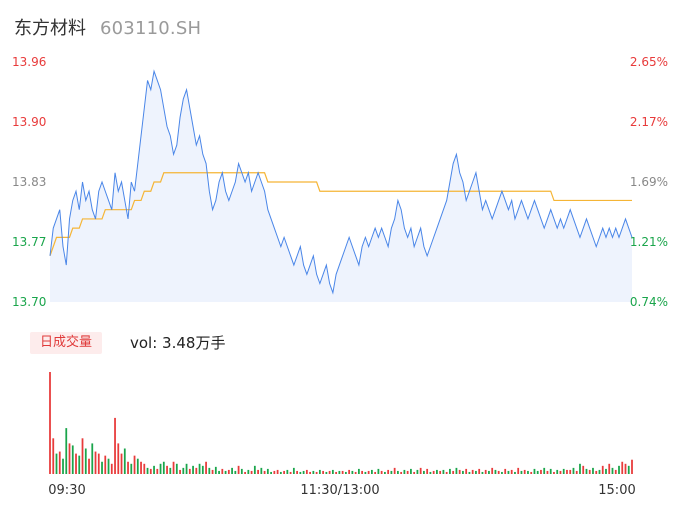 Image resolution: width=686 pixels, height=524 pixels. Describe the element at coordinates (66, 490) in the screenshot. I see `x-tick-label: 09:30` at that location.